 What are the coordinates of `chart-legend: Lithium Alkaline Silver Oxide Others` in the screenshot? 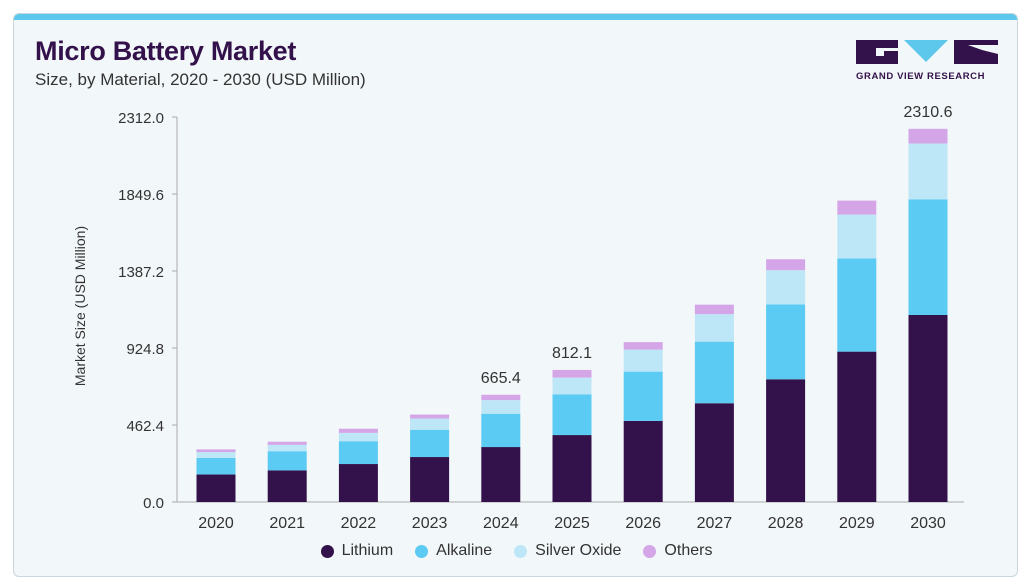 It's located at (515, 551).